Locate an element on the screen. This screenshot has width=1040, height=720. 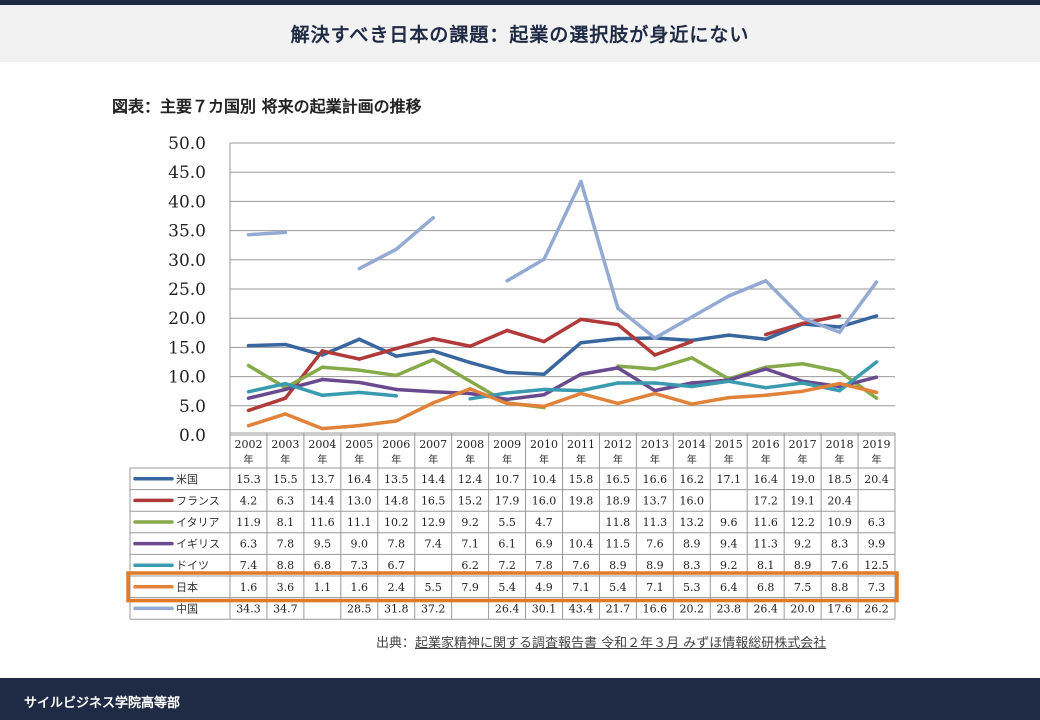
data-label: 16.5 is located at coordinates (433, 500).